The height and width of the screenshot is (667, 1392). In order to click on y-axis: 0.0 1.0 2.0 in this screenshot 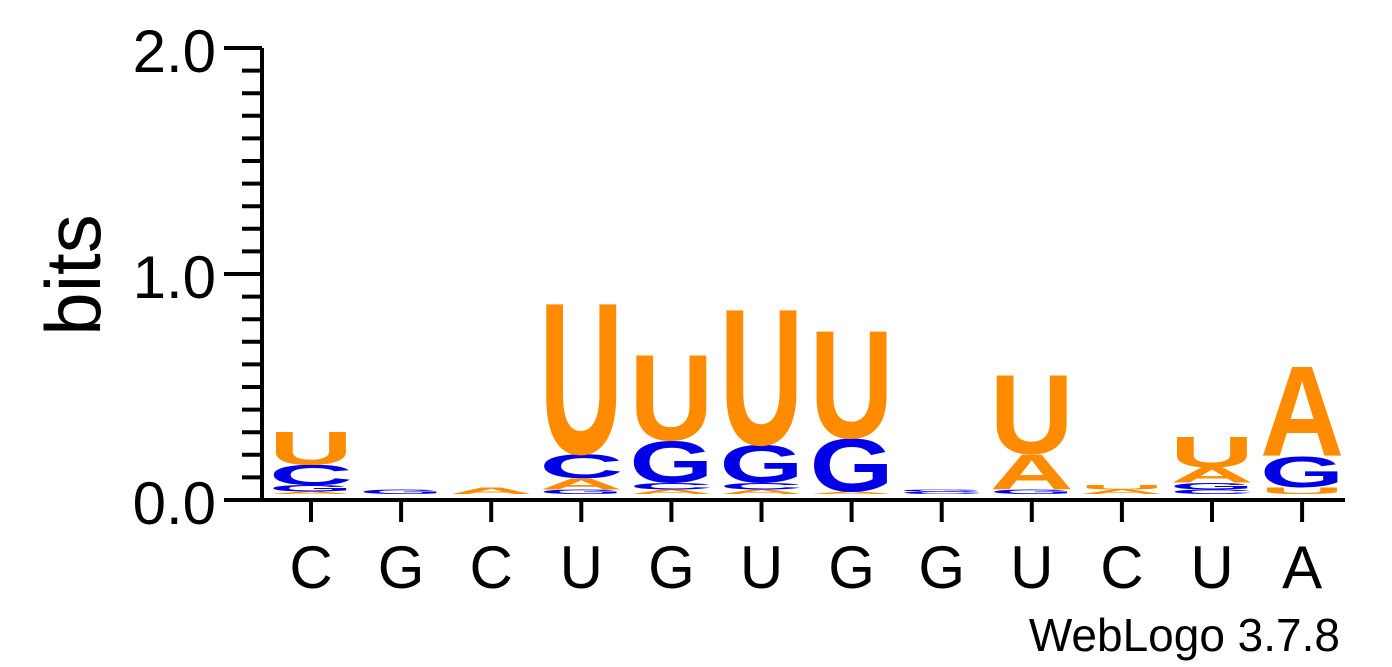, I will do `click(198, 277)`.